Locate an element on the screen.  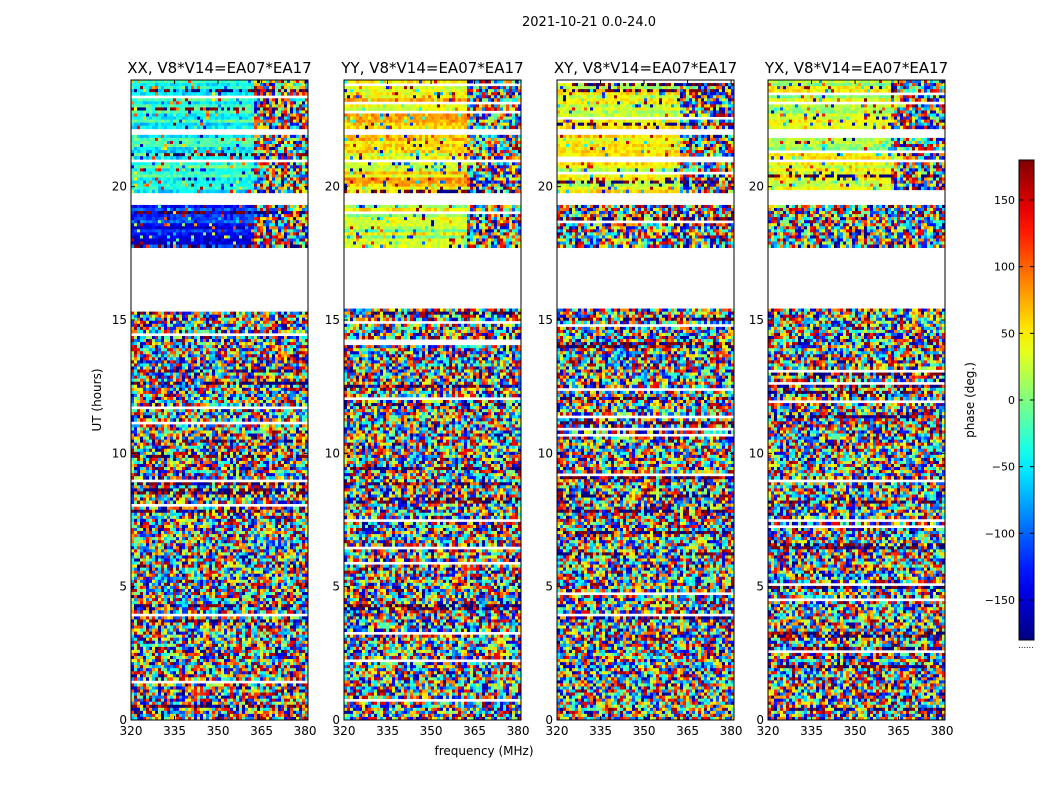
colorbar: −150 −100 −50 0 50 100 150 is located at coordinates (1010, 400).